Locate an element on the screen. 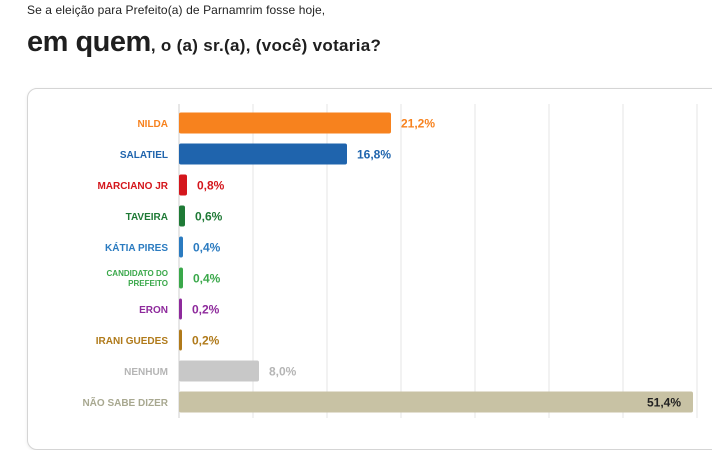  value-label: 0,8% is located at coordinates (211, 186).